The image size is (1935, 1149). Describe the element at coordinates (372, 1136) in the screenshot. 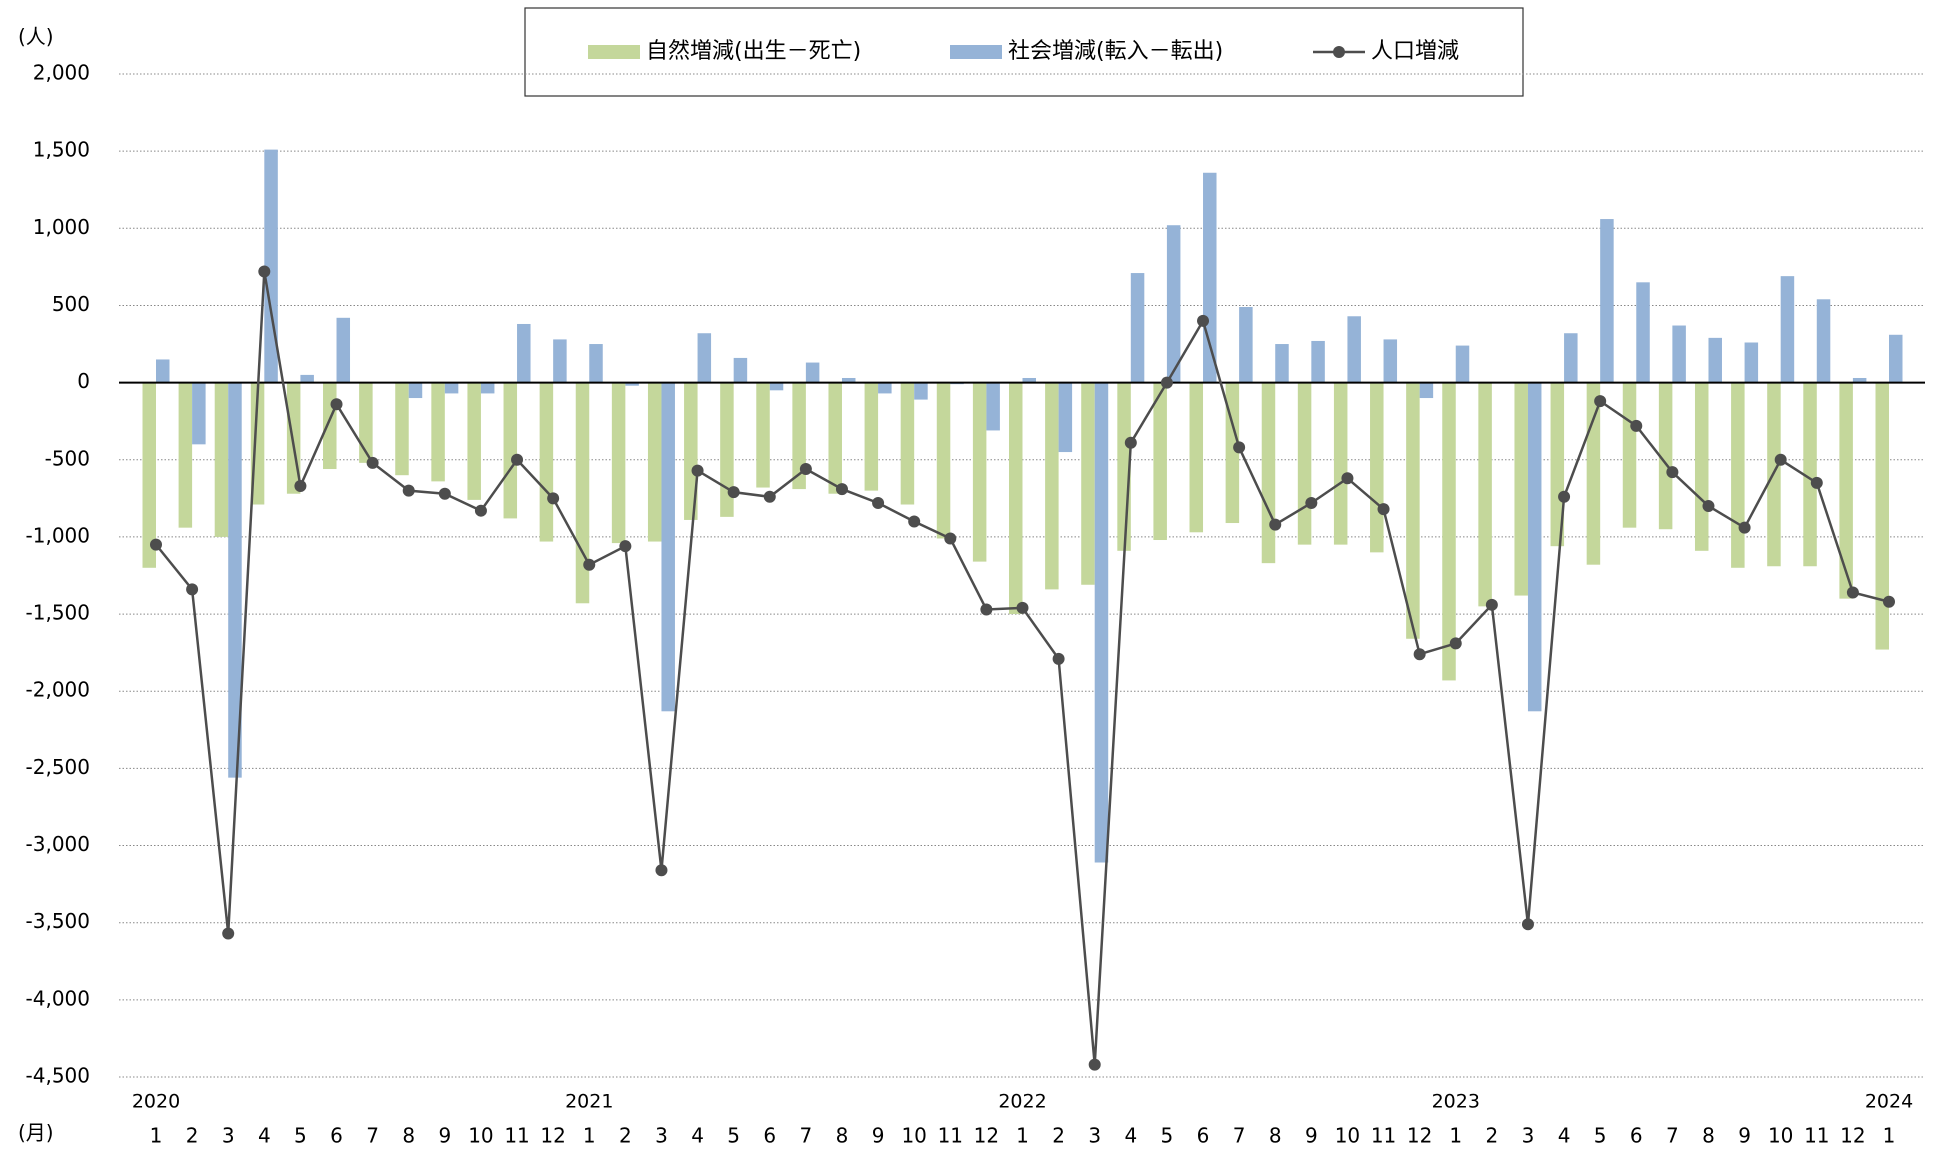

I see `x-tick-label: 7` at that location.